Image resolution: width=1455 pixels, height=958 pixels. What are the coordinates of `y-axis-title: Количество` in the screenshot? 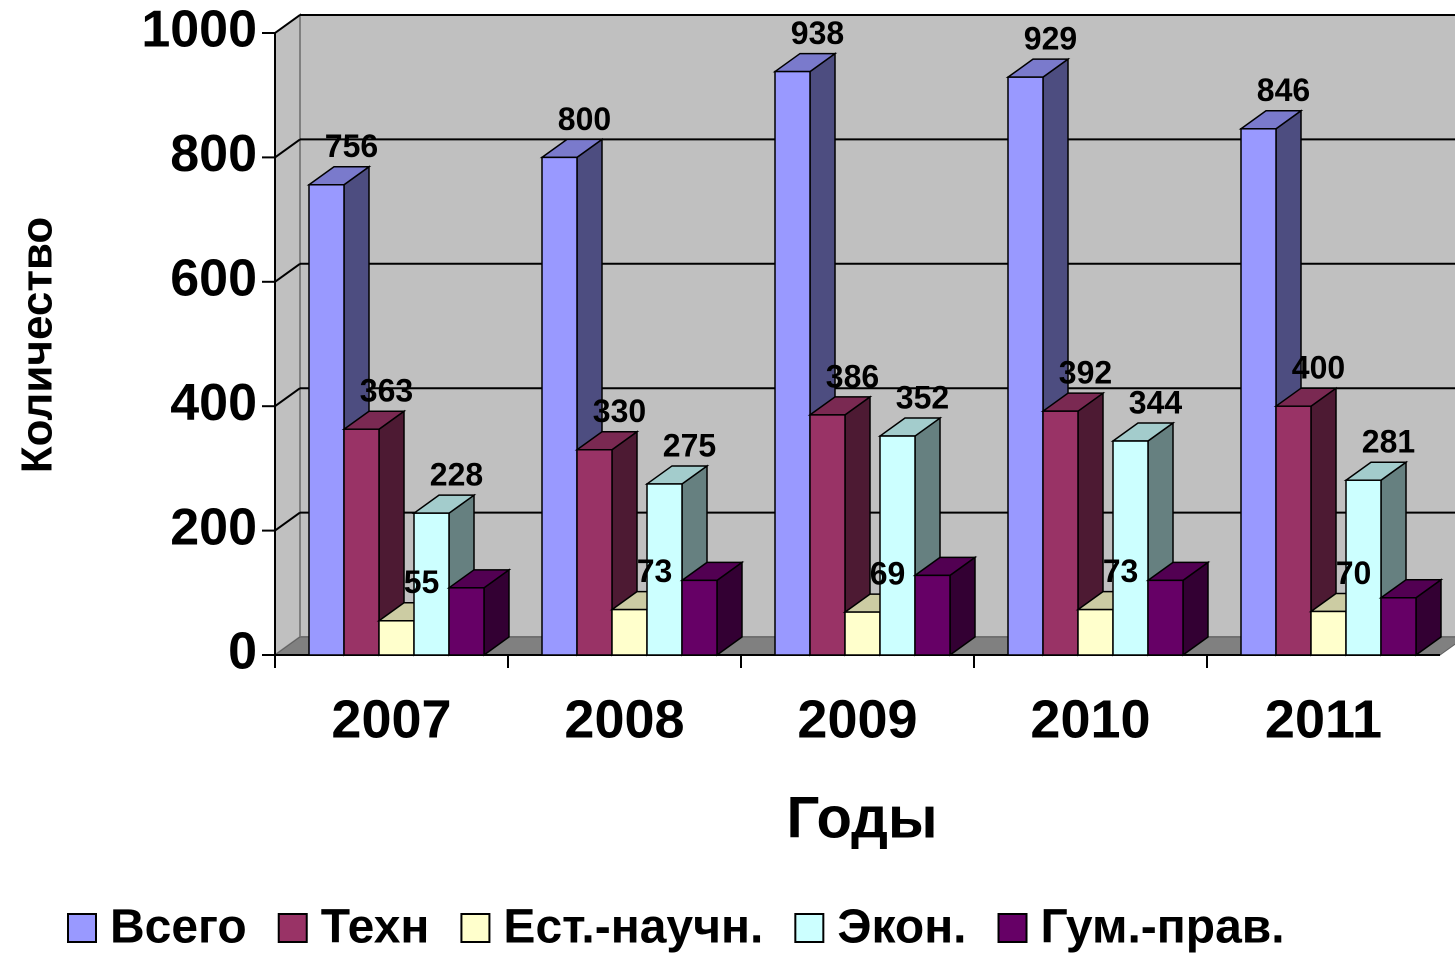 It's located at (37, 345).